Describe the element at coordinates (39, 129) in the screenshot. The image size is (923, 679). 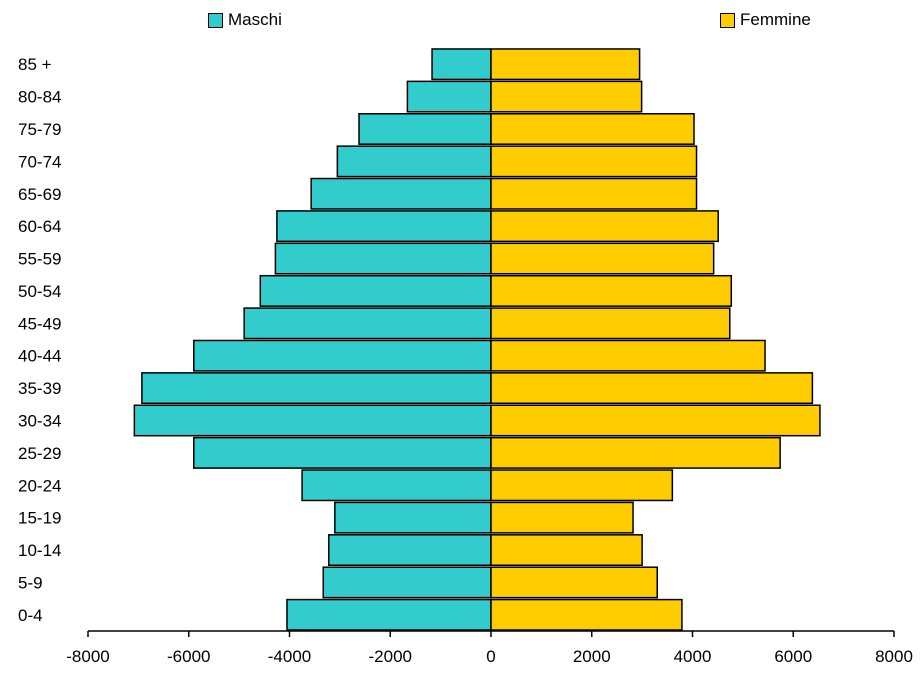
I see `y-tick-label: 75-79` at that location.